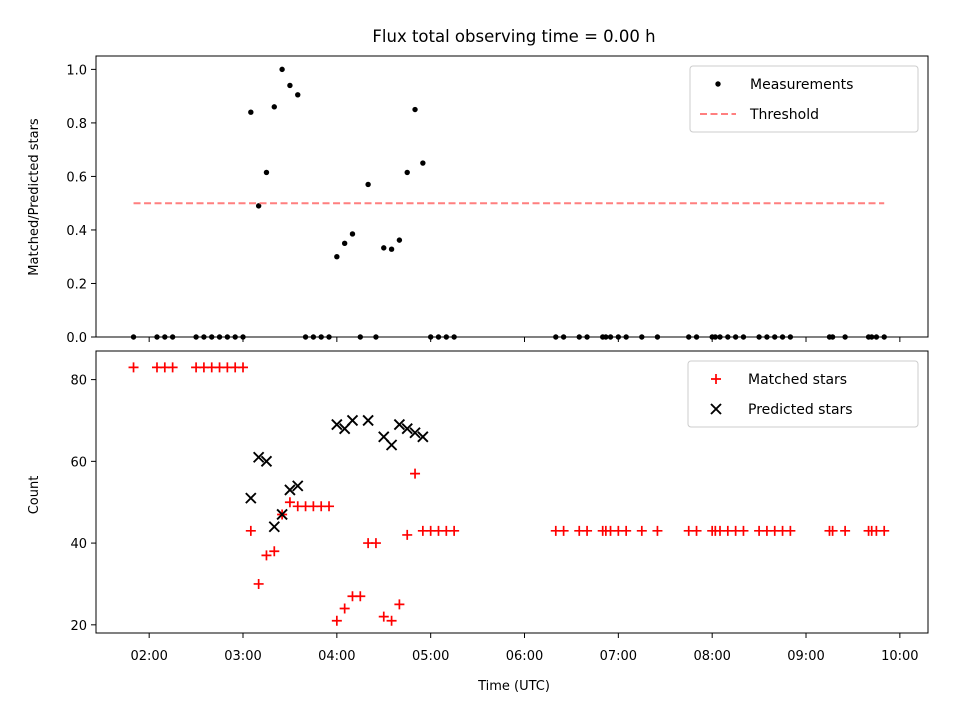 The image size is (960, 720). What do you see at coordinates (797, 380) in the screenshot?
I see `legend-label: Matched stars` at bounding box center [797, 380].